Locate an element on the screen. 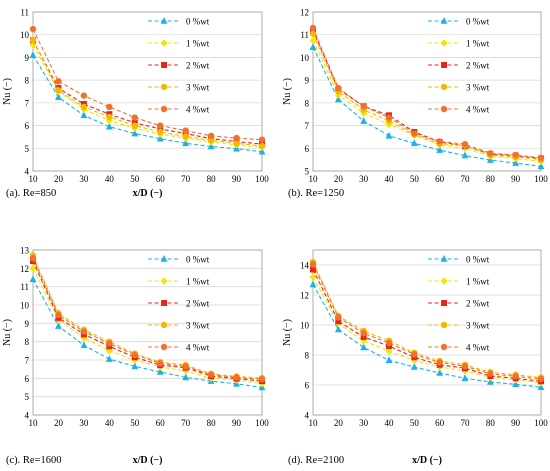  x-tick-label: 10 is located at coordinates (34, 179).